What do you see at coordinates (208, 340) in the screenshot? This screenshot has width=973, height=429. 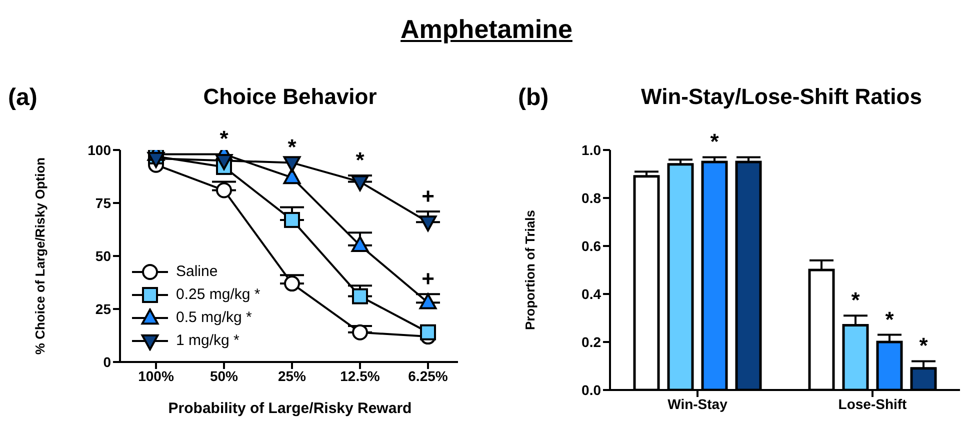 I see `legend-label: 1 mg/kg *` at bounding box center [208, 340].